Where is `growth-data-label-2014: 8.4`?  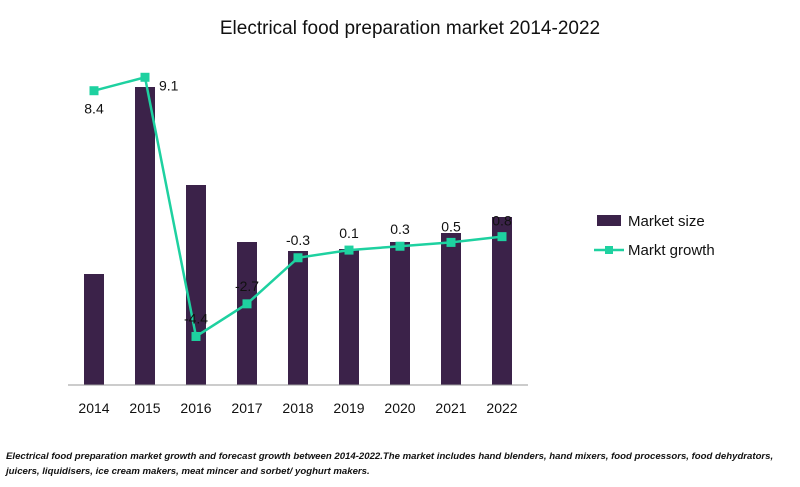 growth-data-label-2014: 8.4 is located at coordinates (94, 109).